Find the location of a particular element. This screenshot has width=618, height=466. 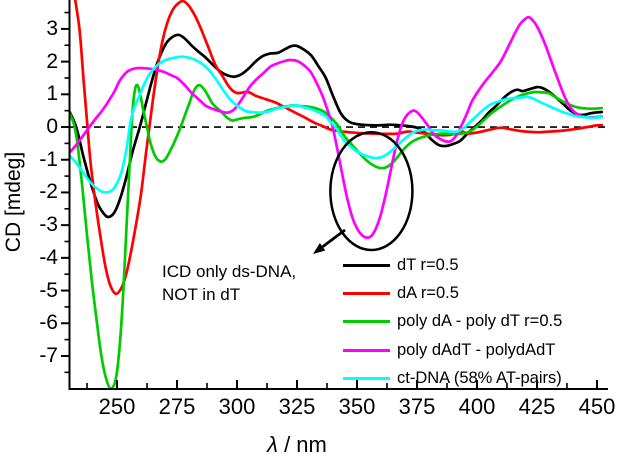

legend-row-poly-da-poly-dt-r-0-5: poly dA - poly dT r=0.5 is located at coordinates (452, 322).